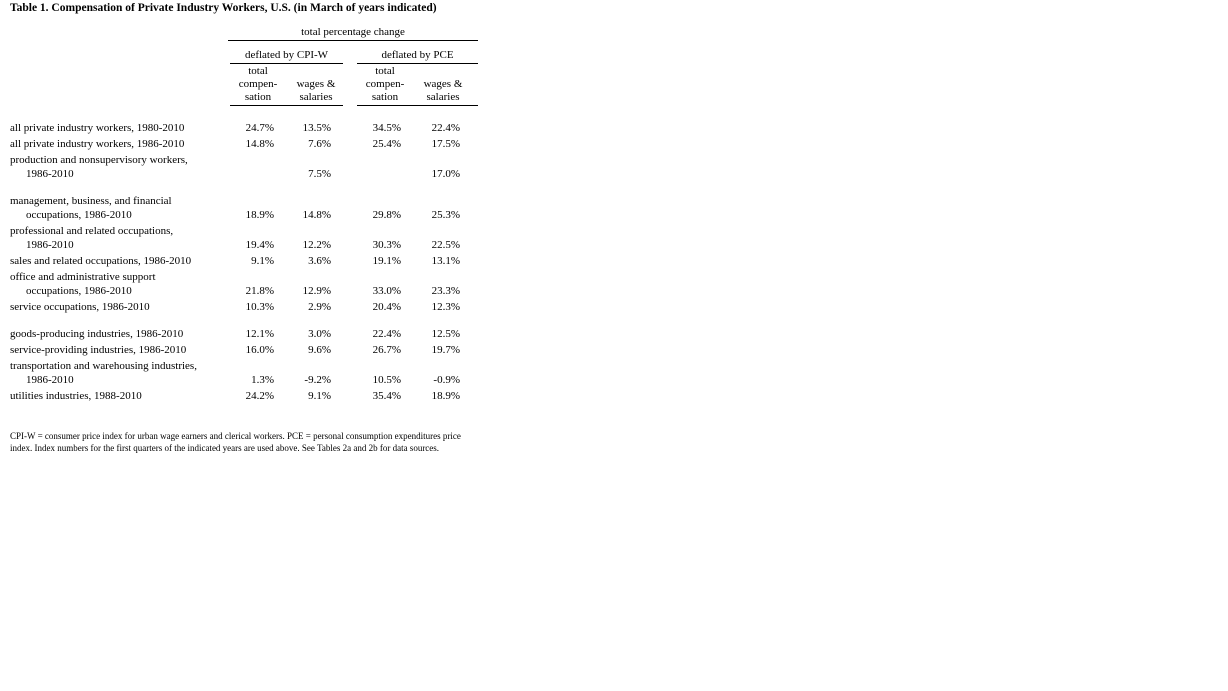  Describe the element at coordinates (98, 350) in the screenshot. I see `row-label-line: service-providing industries, 1986-2010` at that location.